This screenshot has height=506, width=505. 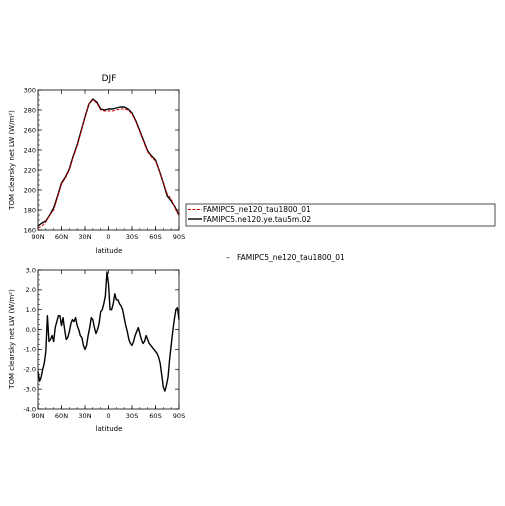 I want to click on top-chart-title: DJF, so click(x=109, y=79).